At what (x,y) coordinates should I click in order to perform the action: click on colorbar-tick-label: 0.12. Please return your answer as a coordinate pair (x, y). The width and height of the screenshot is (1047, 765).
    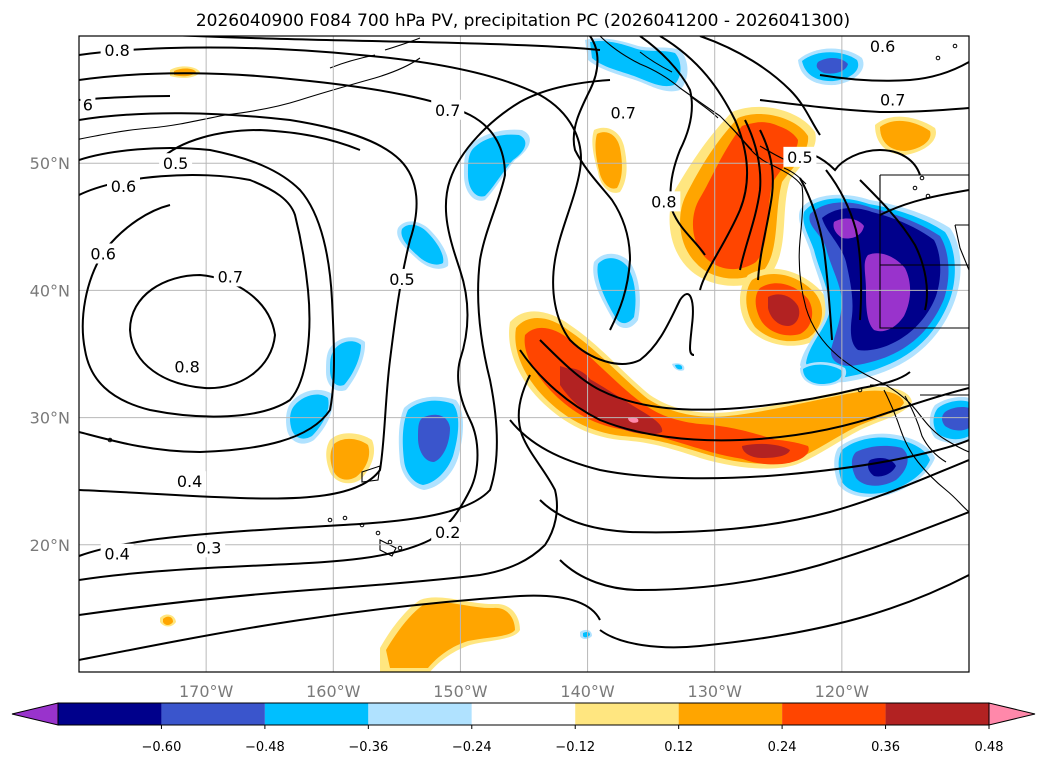
    Looking at the image, I should click on (678, 747).